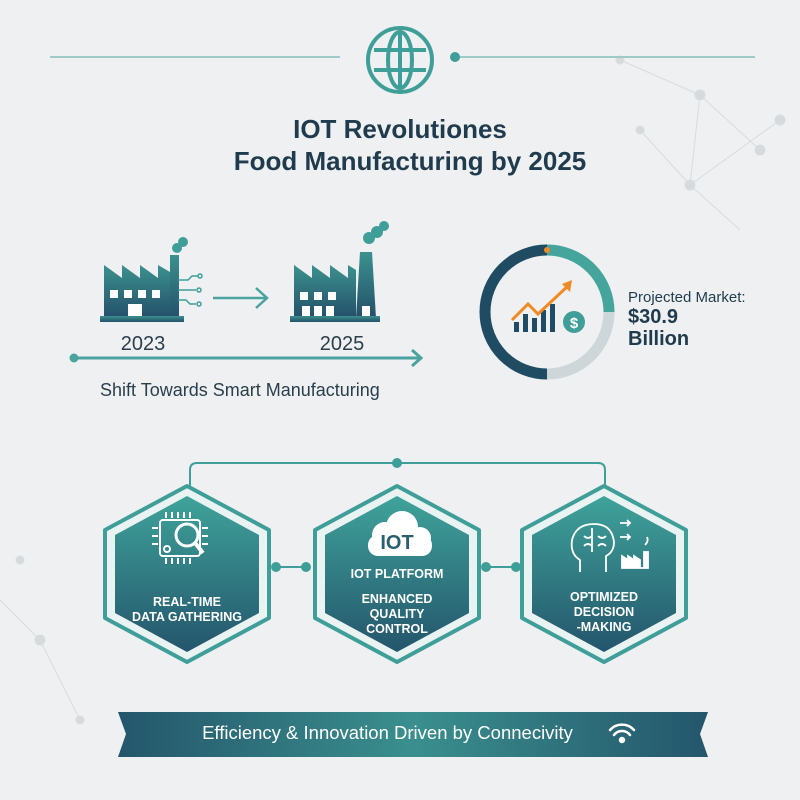 This screenshot has height=800, width=800. What do you see at coordinates (397, 543) in the screenshot?
I see `iot-badge: IOT` at bounding box center [397, 543].